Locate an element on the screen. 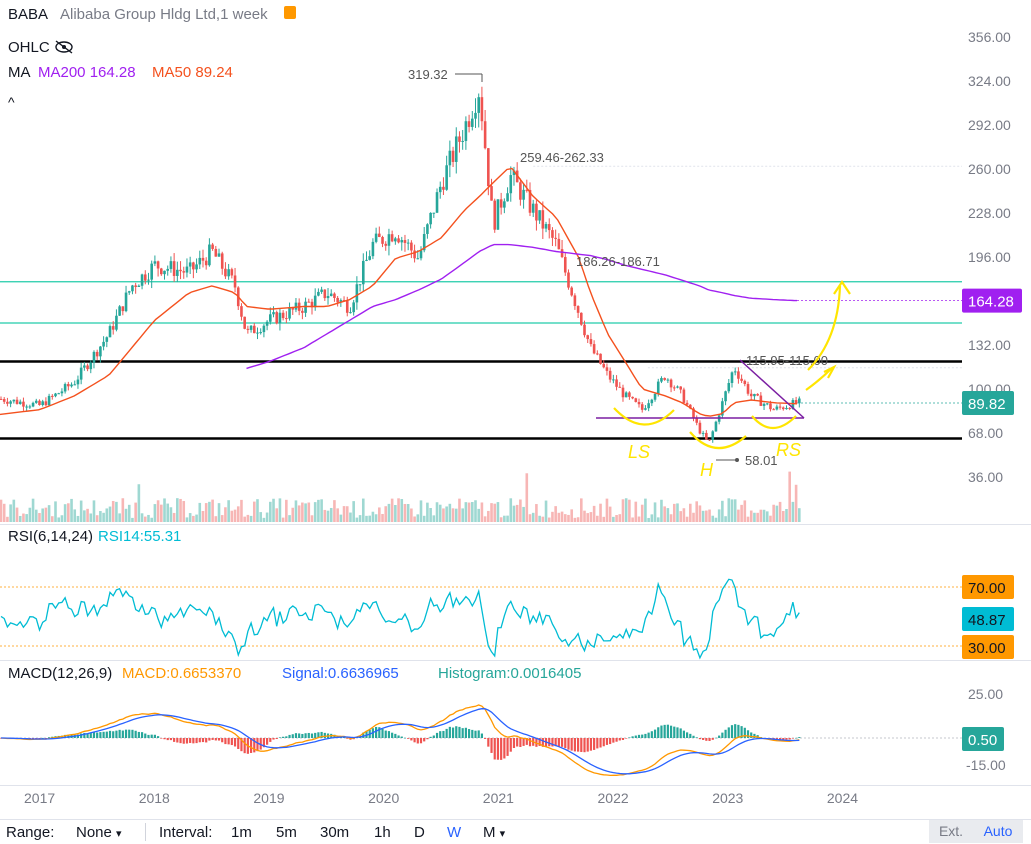  interval-1m: 1m is located at coordinates (241, 832).